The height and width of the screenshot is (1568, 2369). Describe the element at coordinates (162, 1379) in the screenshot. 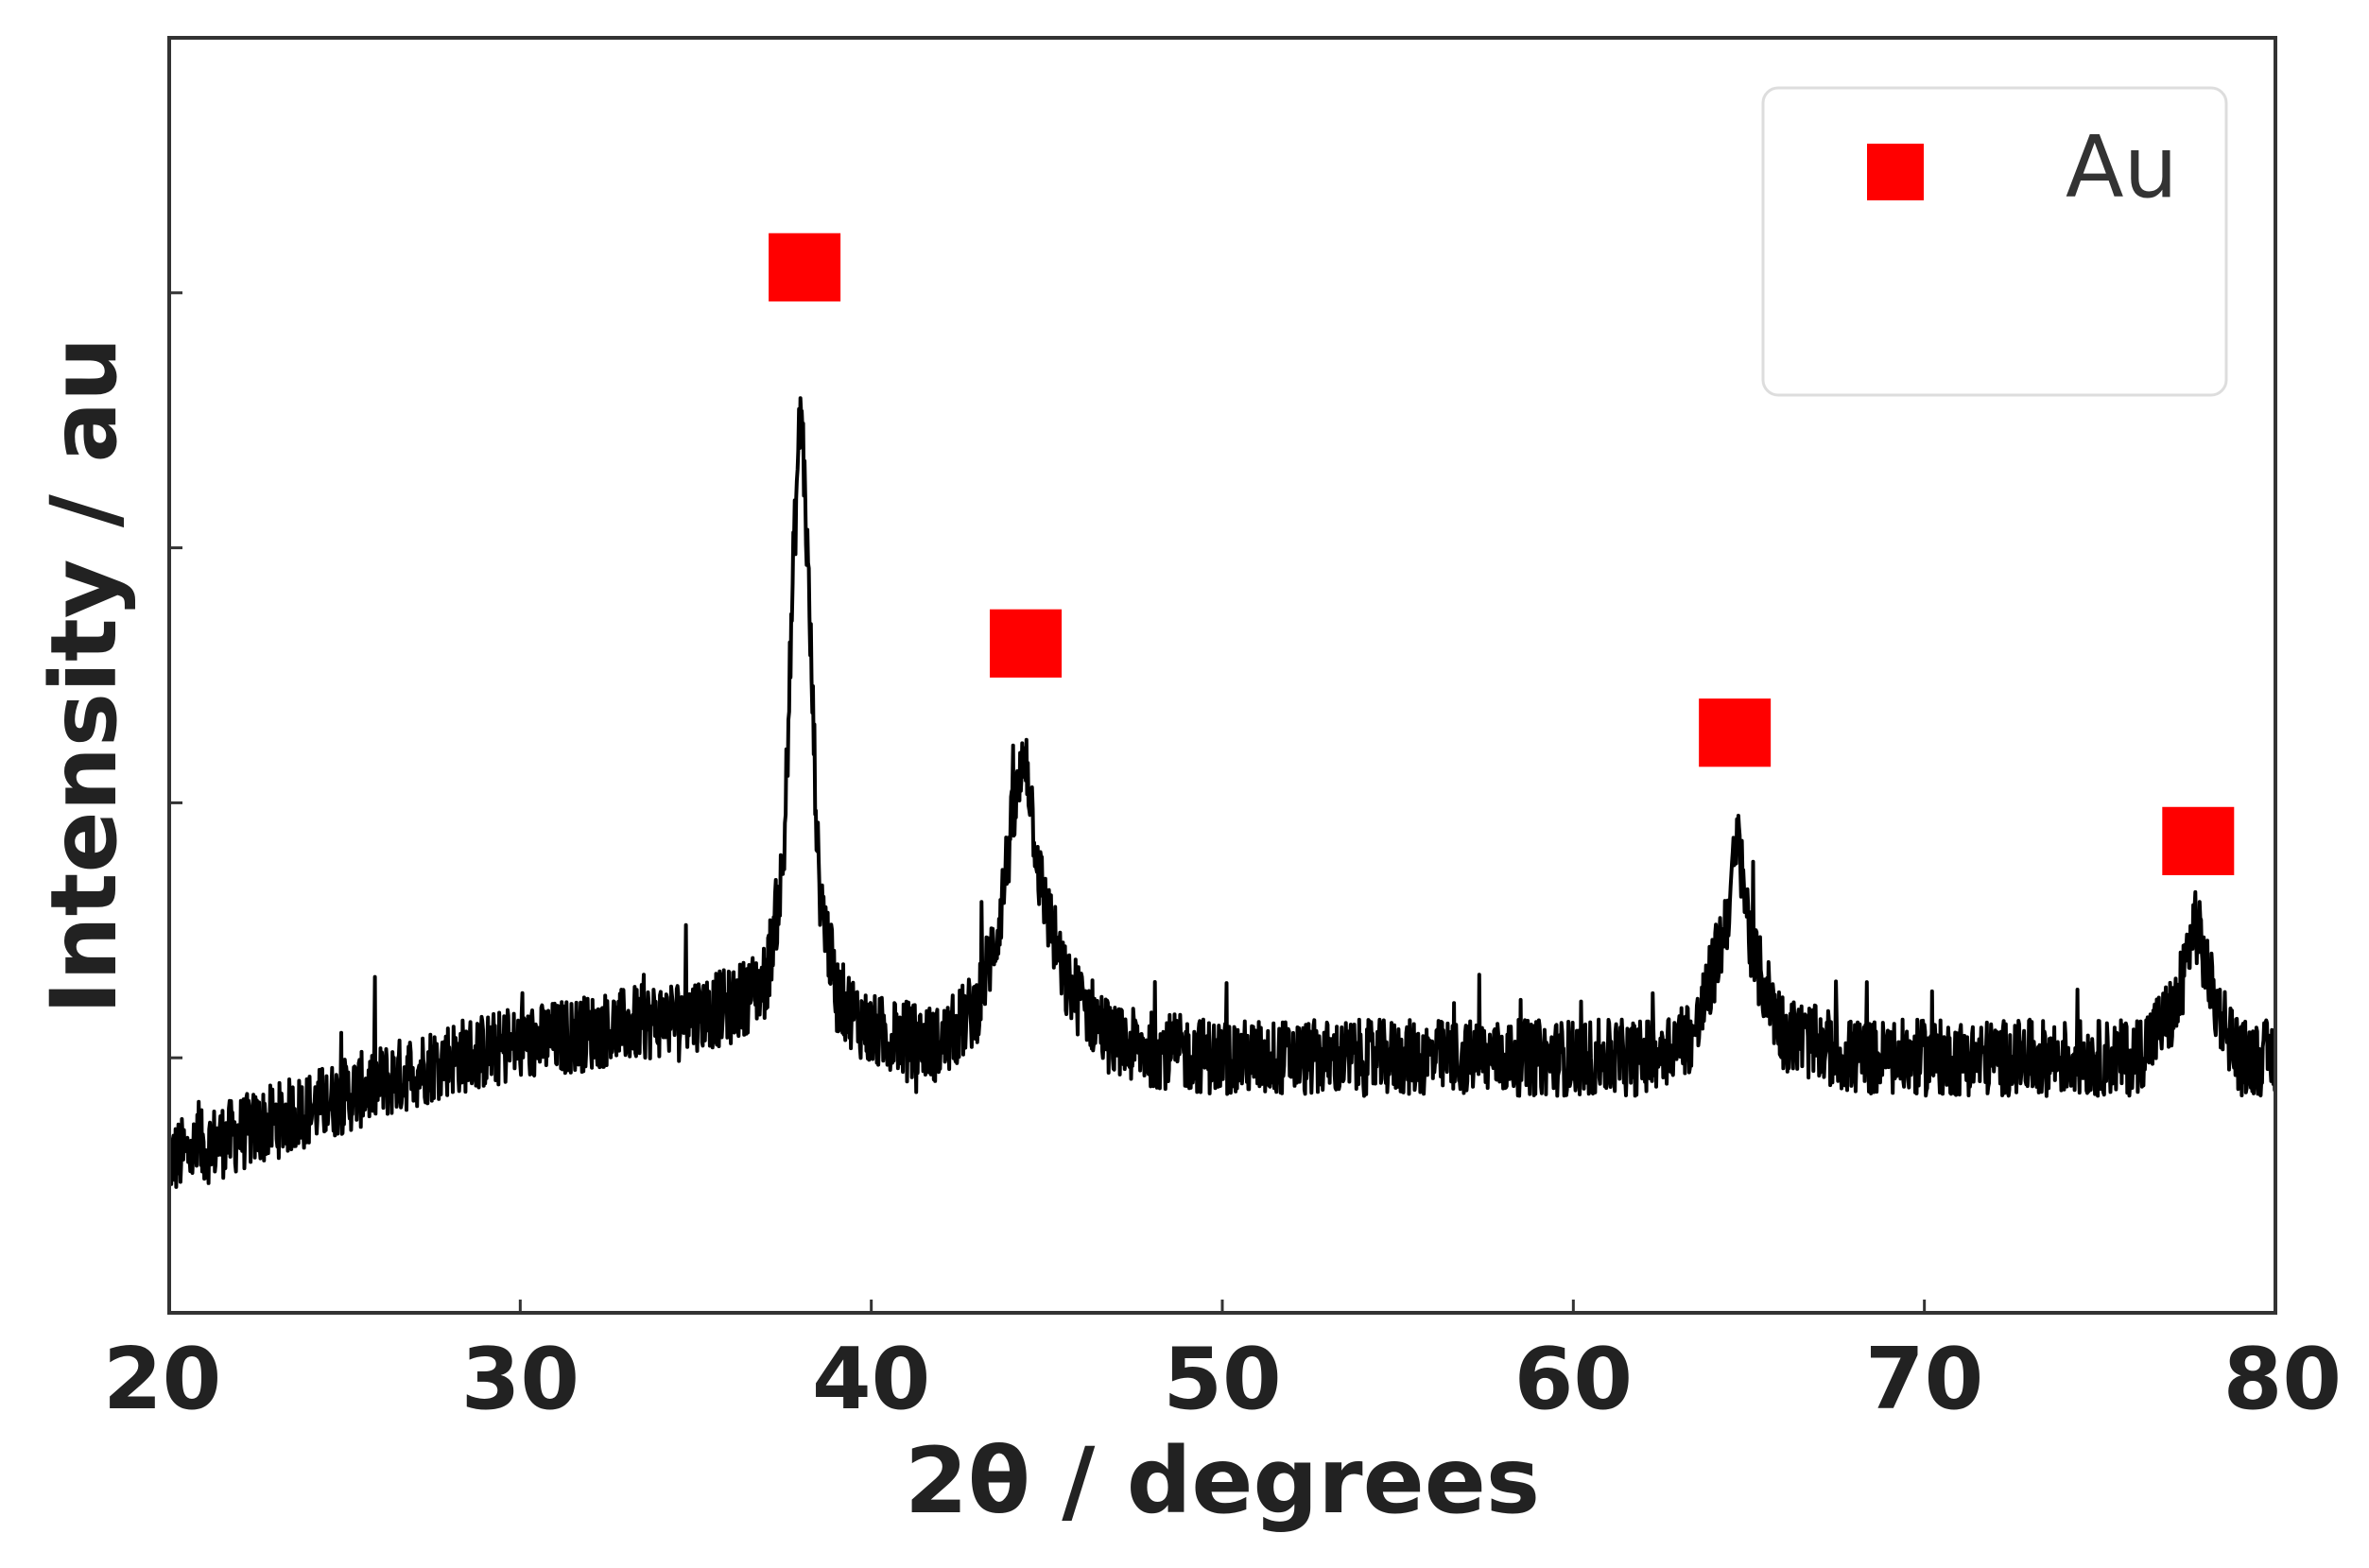

I see `x-tick-label-20: 20` at that location.